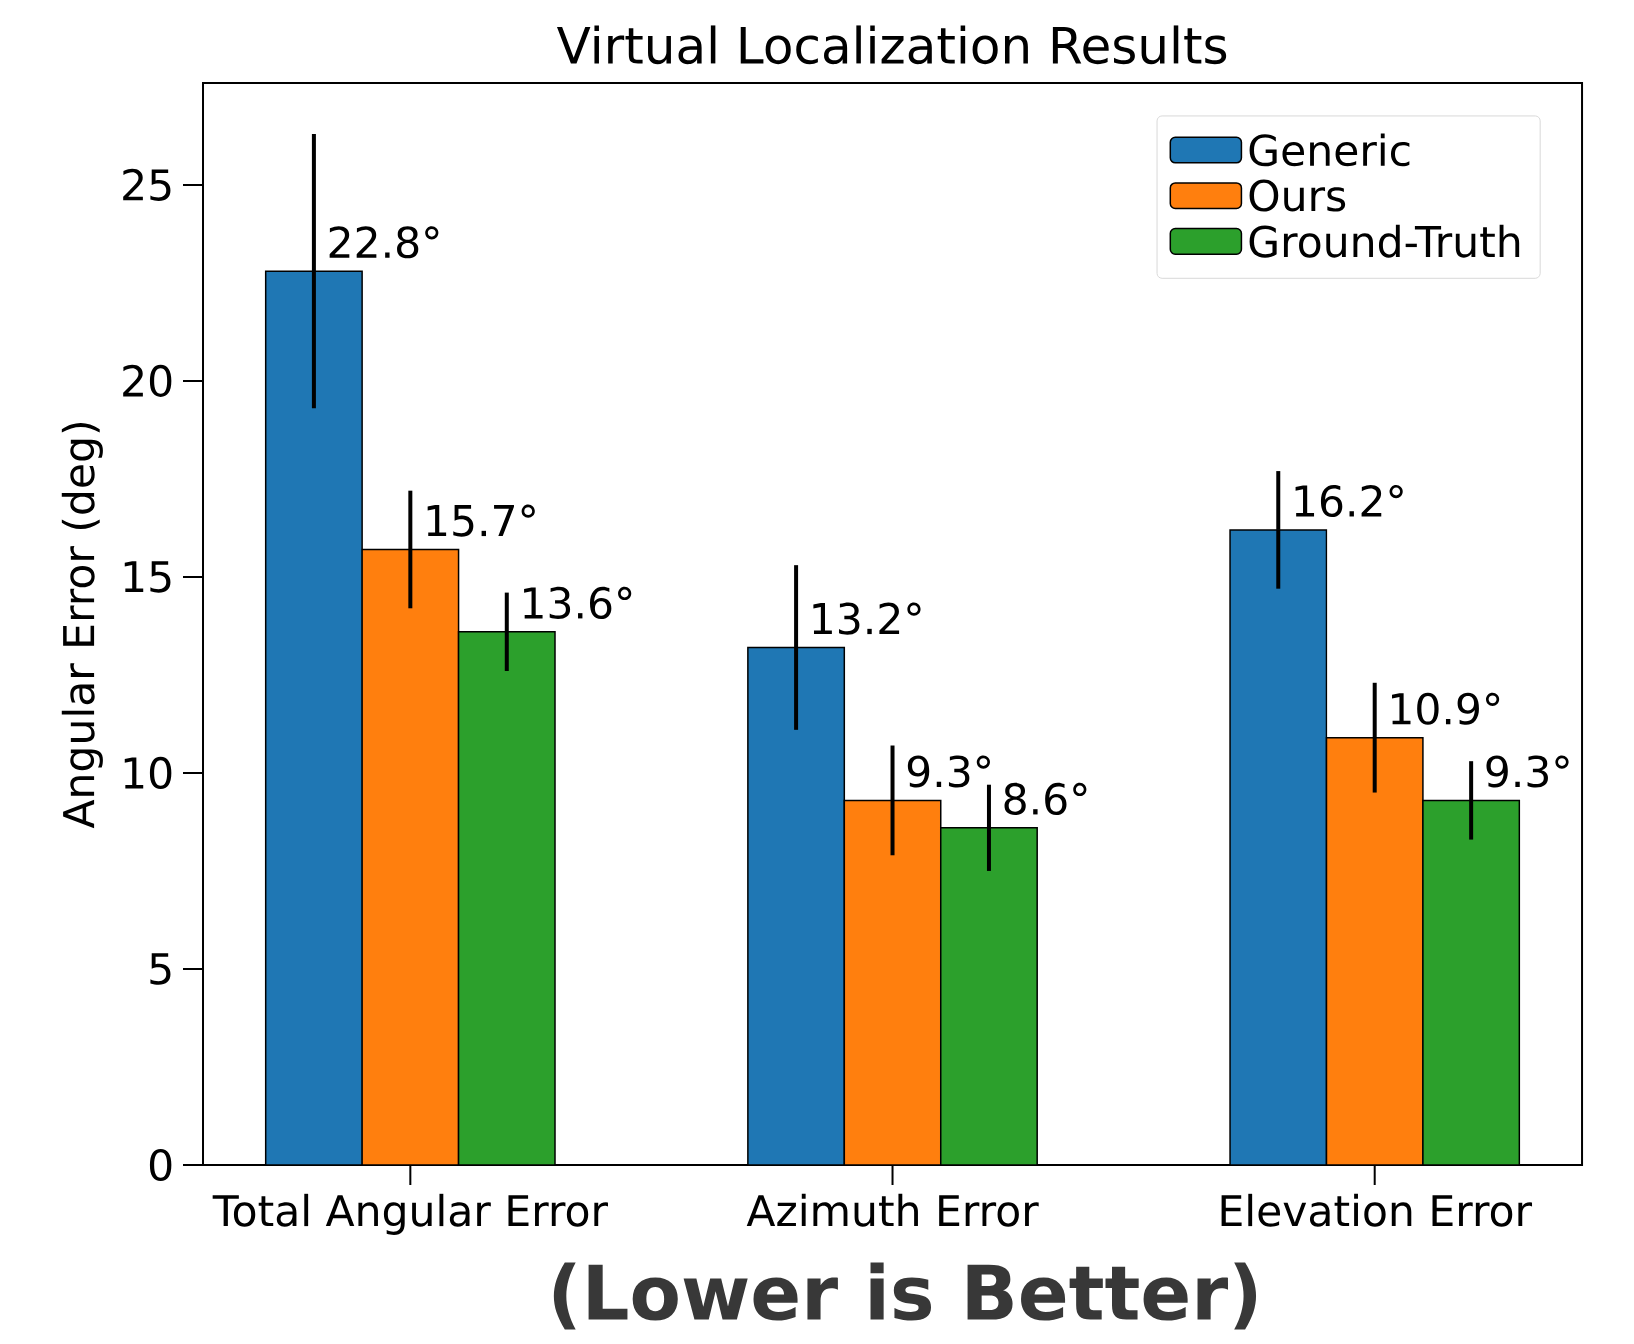  I want to click on data-label: 13.2°, so click(867, 618).